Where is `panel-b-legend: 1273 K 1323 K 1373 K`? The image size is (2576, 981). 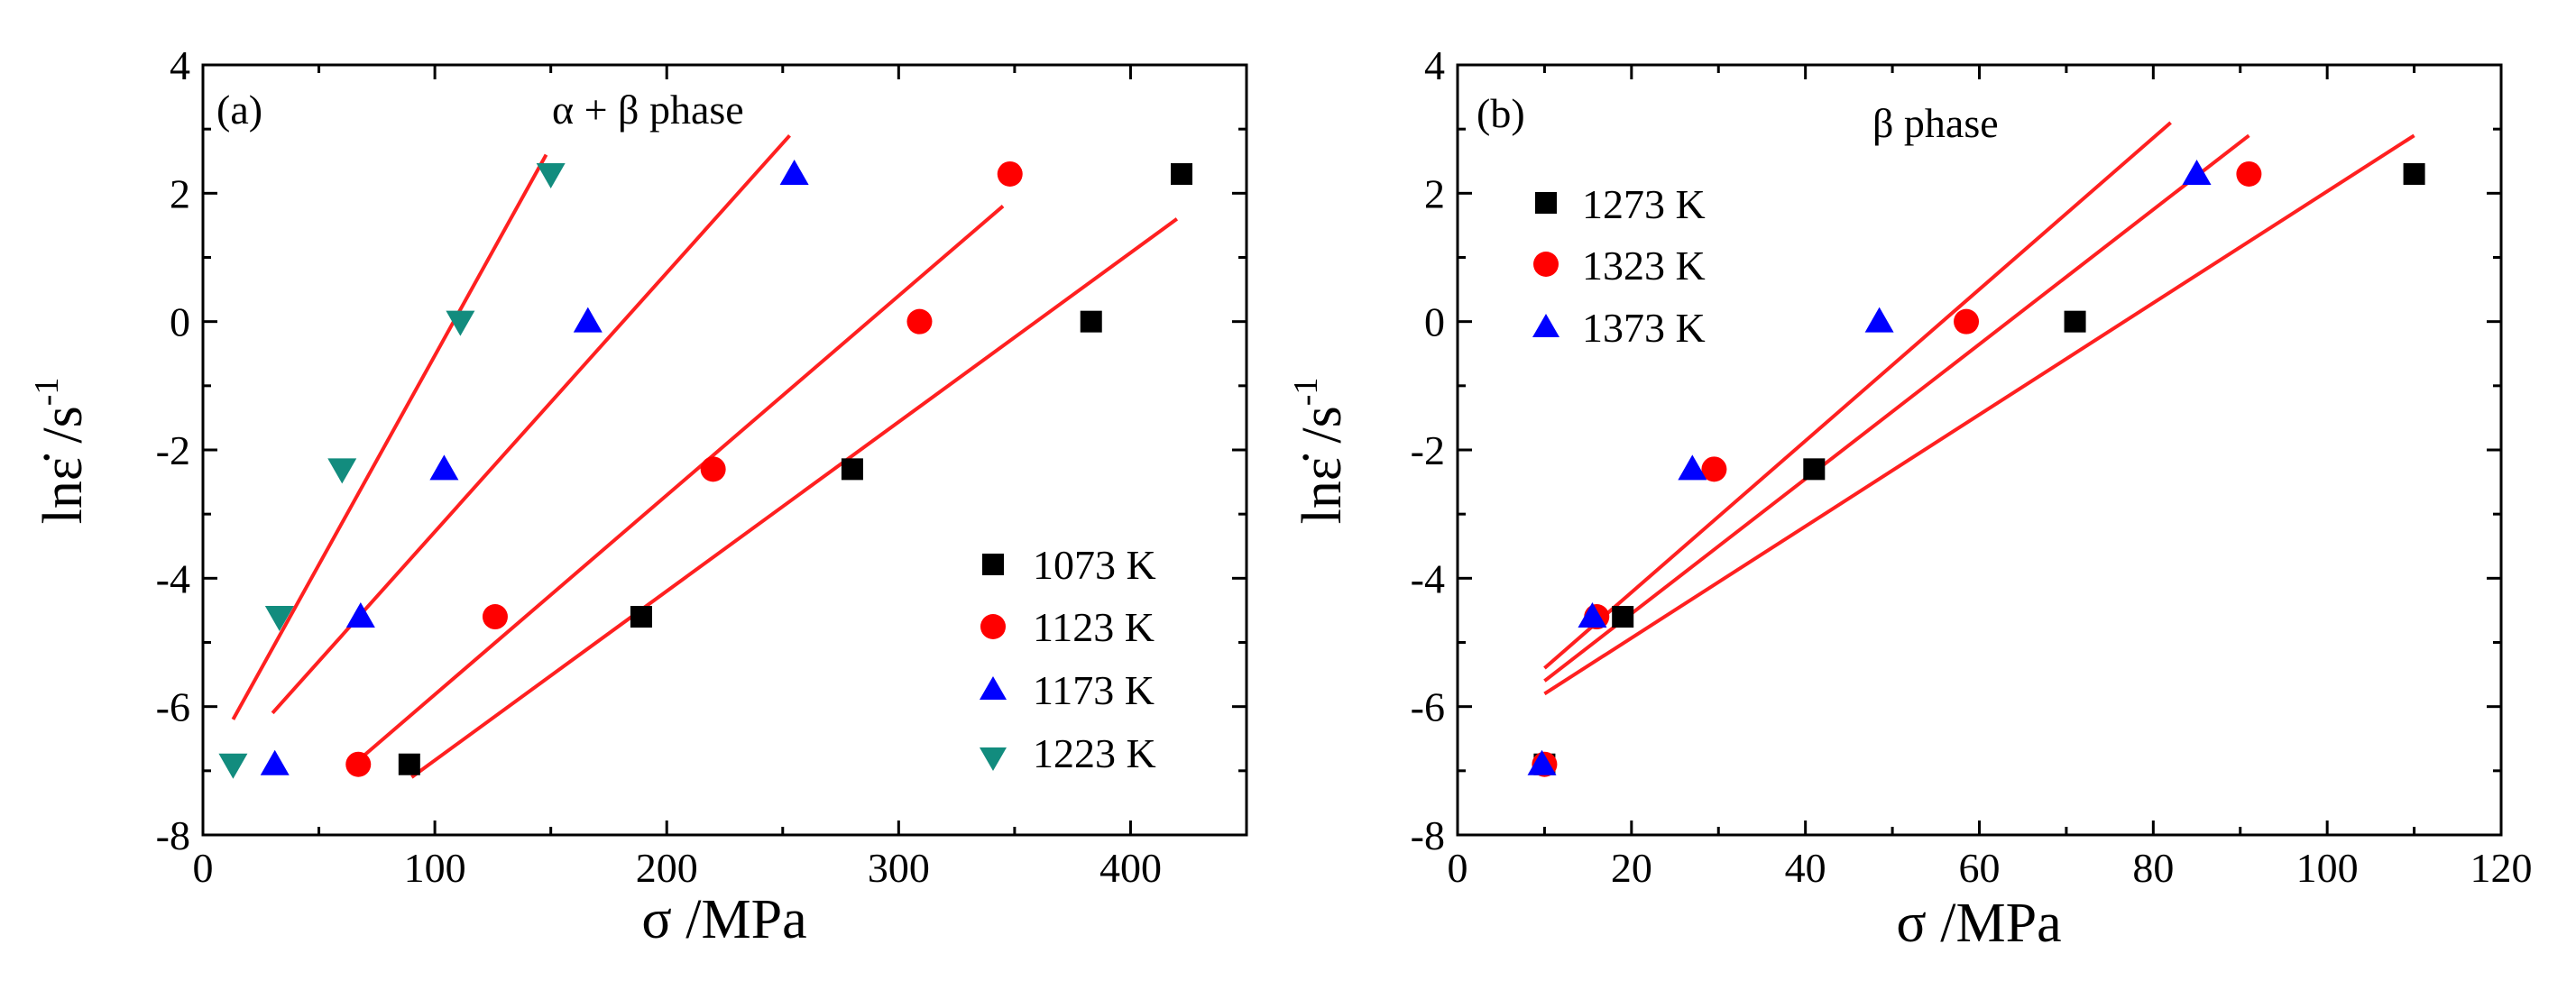
panel-b-legend: 1273 K 1323 K 1373 K is located at coordinates (1619, 266).